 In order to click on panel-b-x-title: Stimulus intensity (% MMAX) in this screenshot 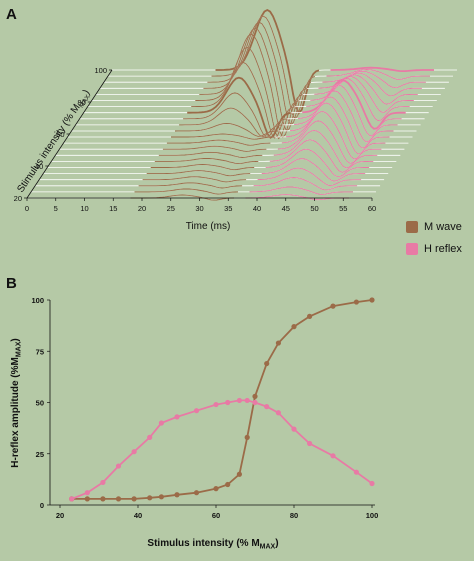, I will do `click(212, 544)`.